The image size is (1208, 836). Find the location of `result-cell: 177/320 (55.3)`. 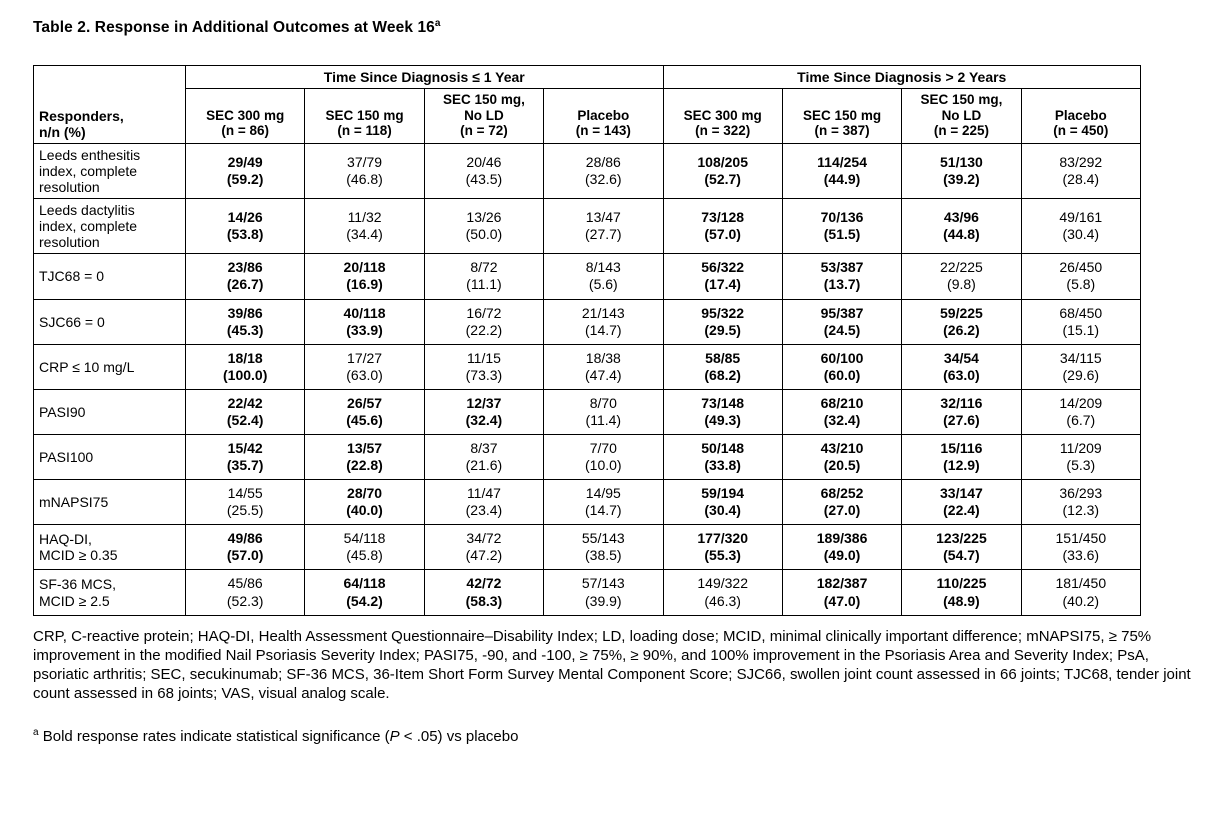

result-cell: 177/320 (55.3) is located at coordinates (722, 547).